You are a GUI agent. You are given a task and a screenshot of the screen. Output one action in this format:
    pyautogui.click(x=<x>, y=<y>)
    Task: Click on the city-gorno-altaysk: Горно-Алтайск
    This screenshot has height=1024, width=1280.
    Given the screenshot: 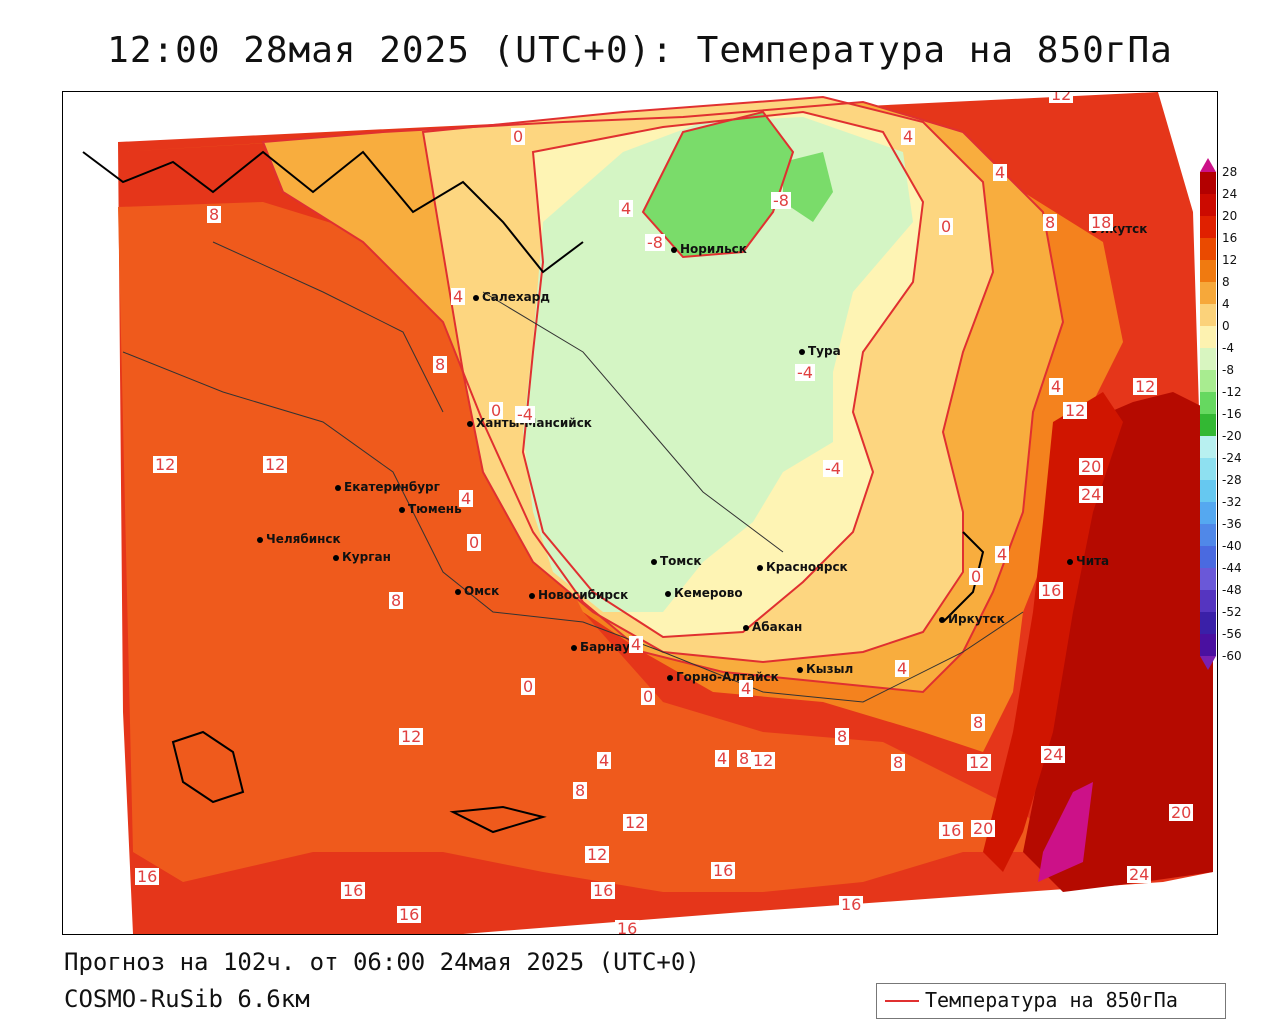 What is the action you would take?
    pyautogui.click(x=723, y=677)
    